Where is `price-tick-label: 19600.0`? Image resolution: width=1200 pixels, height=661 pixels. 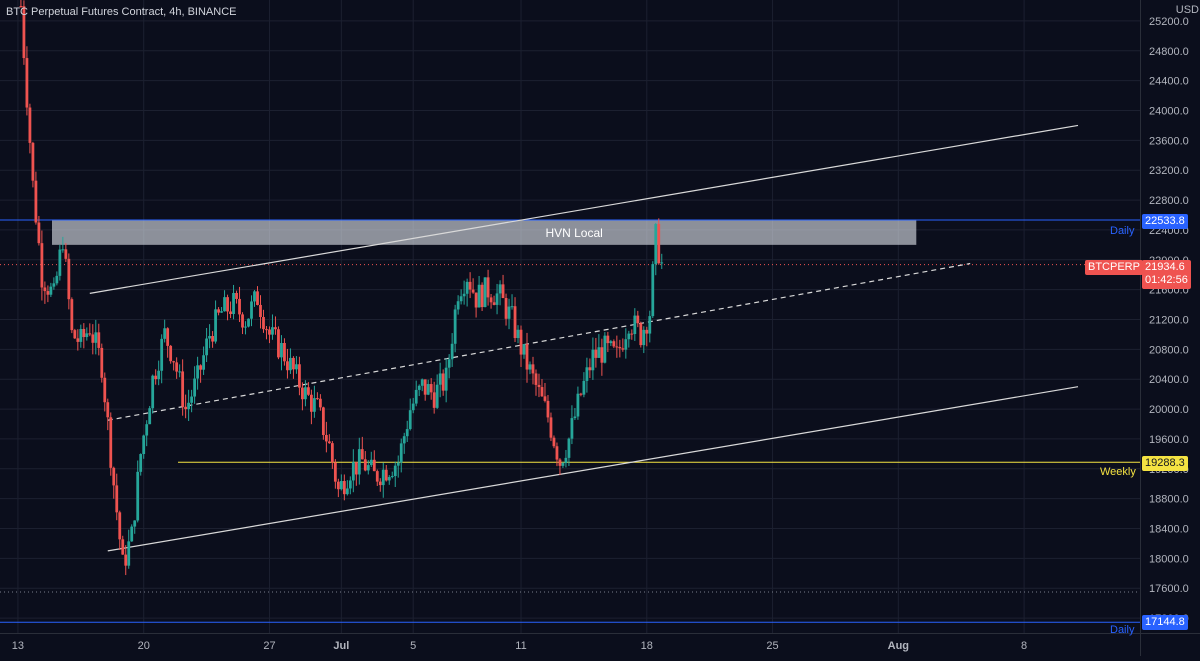
price-tick-label: 19600.0 is located at coordinates (1169, 440).